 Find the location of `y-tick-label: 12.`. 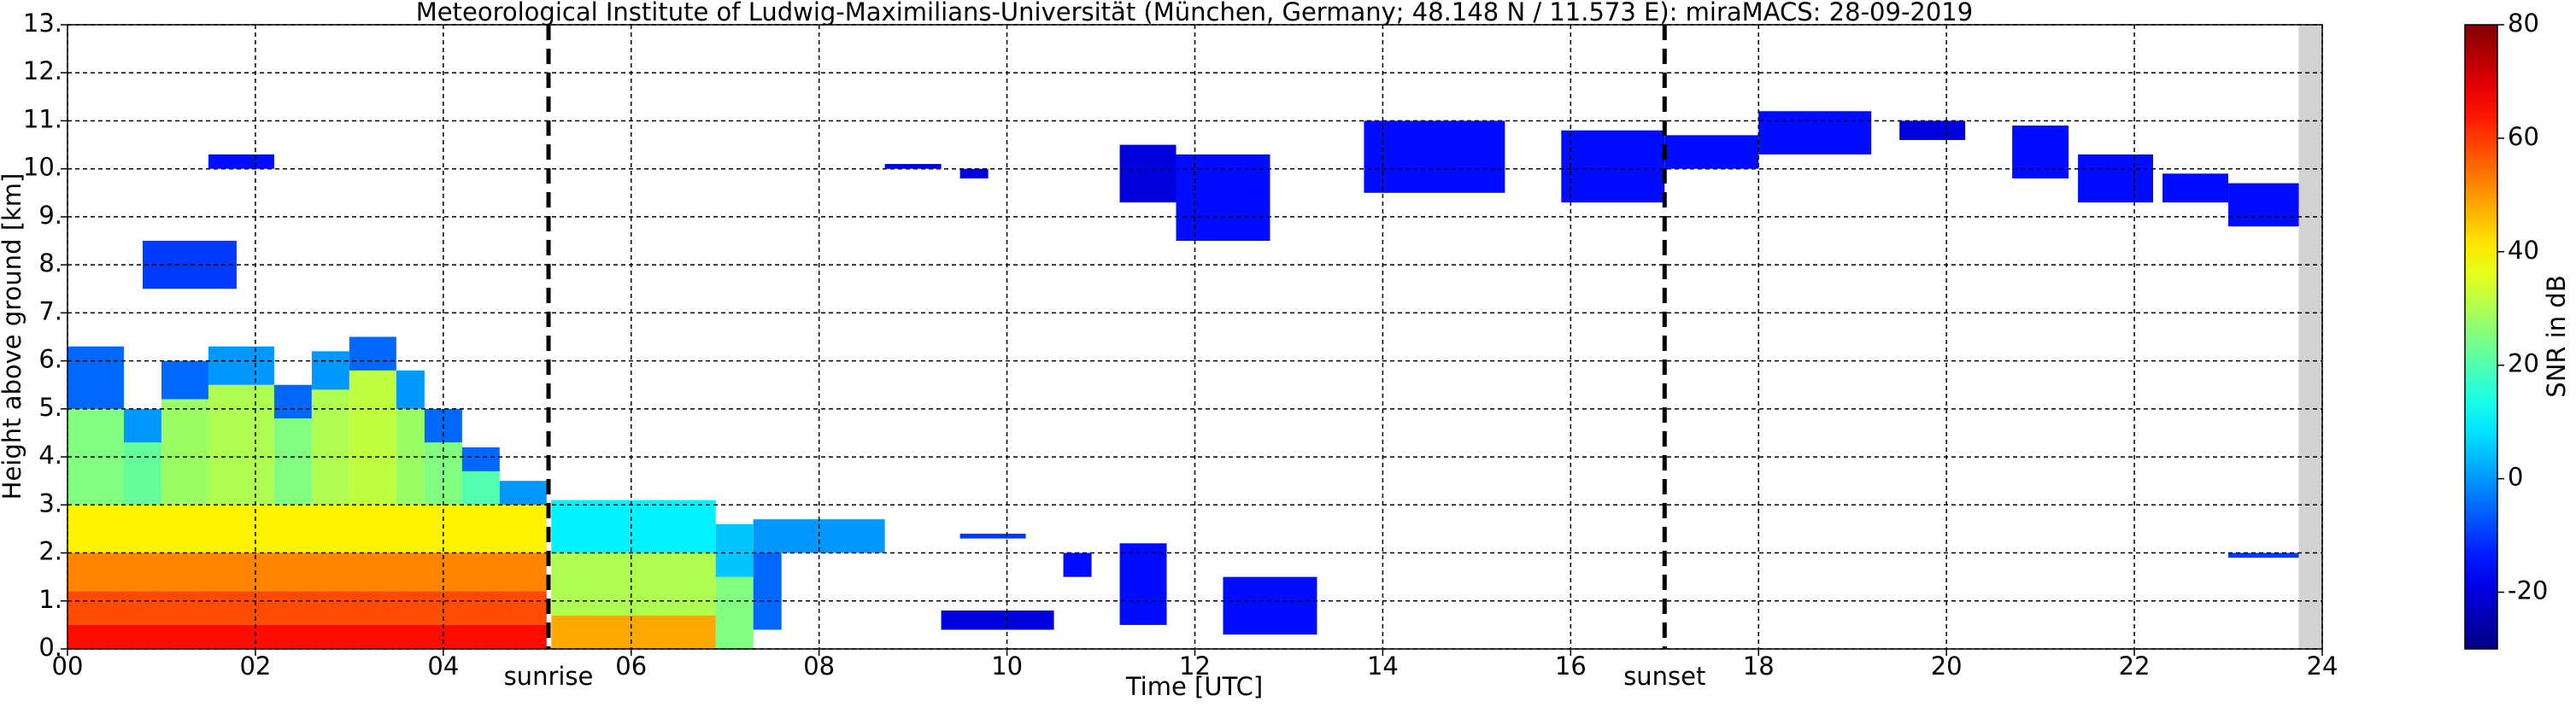

y-tick-label: 12. is located at coordinates (42, 70).